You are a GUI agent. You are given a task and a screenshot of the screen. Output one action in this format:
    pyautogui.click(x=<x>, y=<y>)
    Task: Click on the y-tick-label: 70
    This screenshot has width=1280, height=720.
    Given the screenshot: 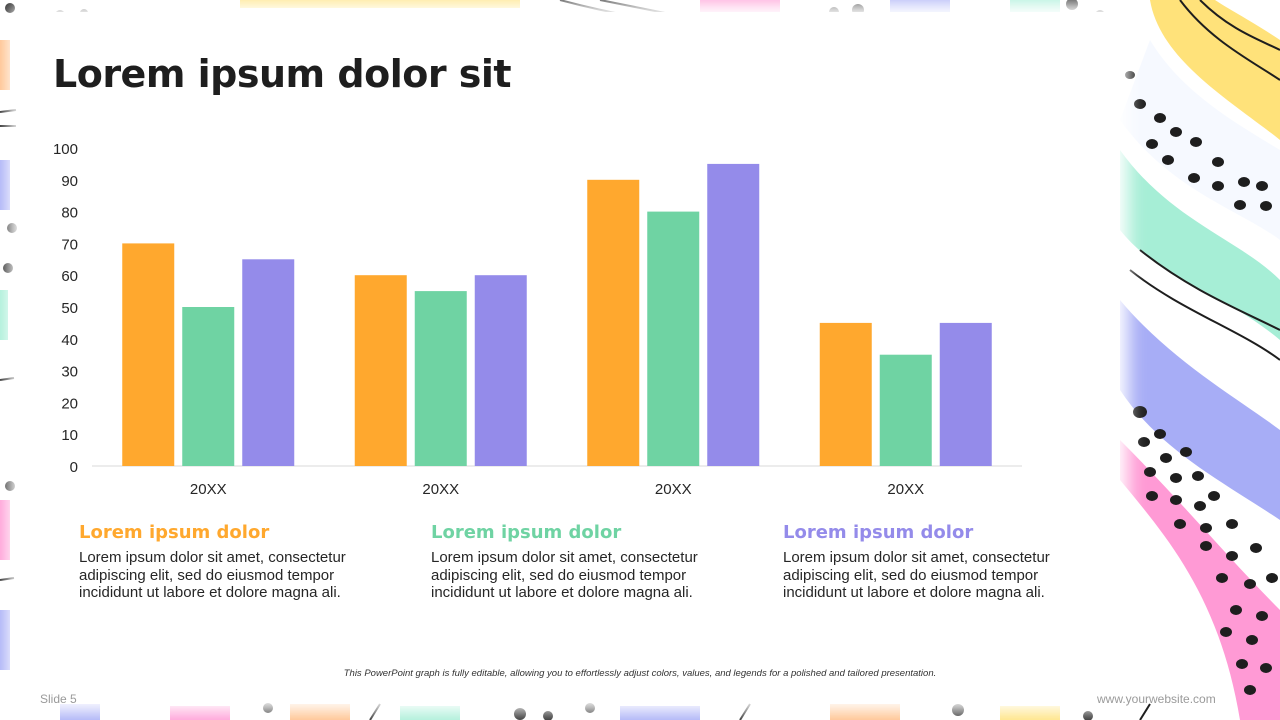 What is the action you would take?
    pyautogui.click(x=69, y=244)
    